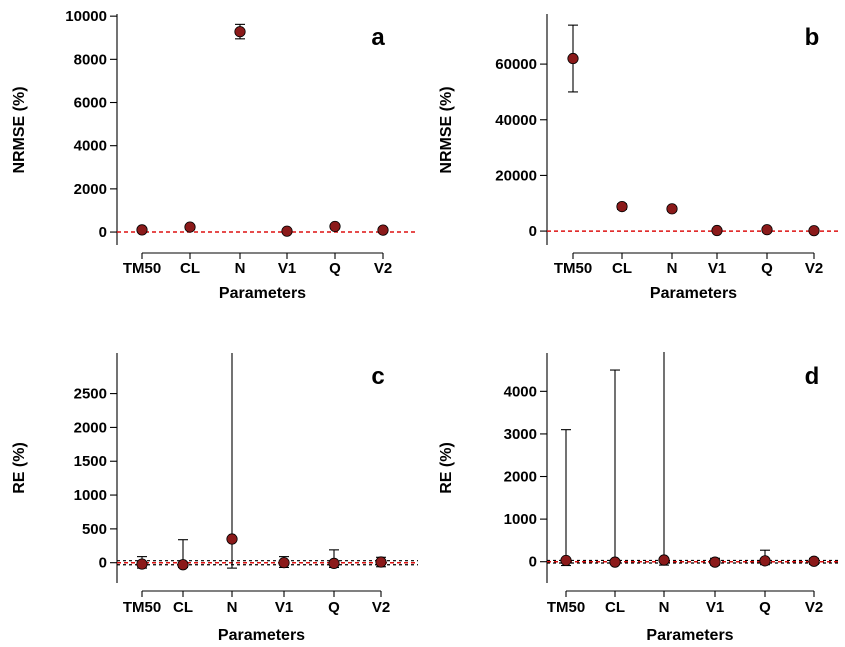 The image size is (845, 647). Describe the element at coordinates (94, 529) in the screenshot. I see `y-tick-label: 500` at that location.